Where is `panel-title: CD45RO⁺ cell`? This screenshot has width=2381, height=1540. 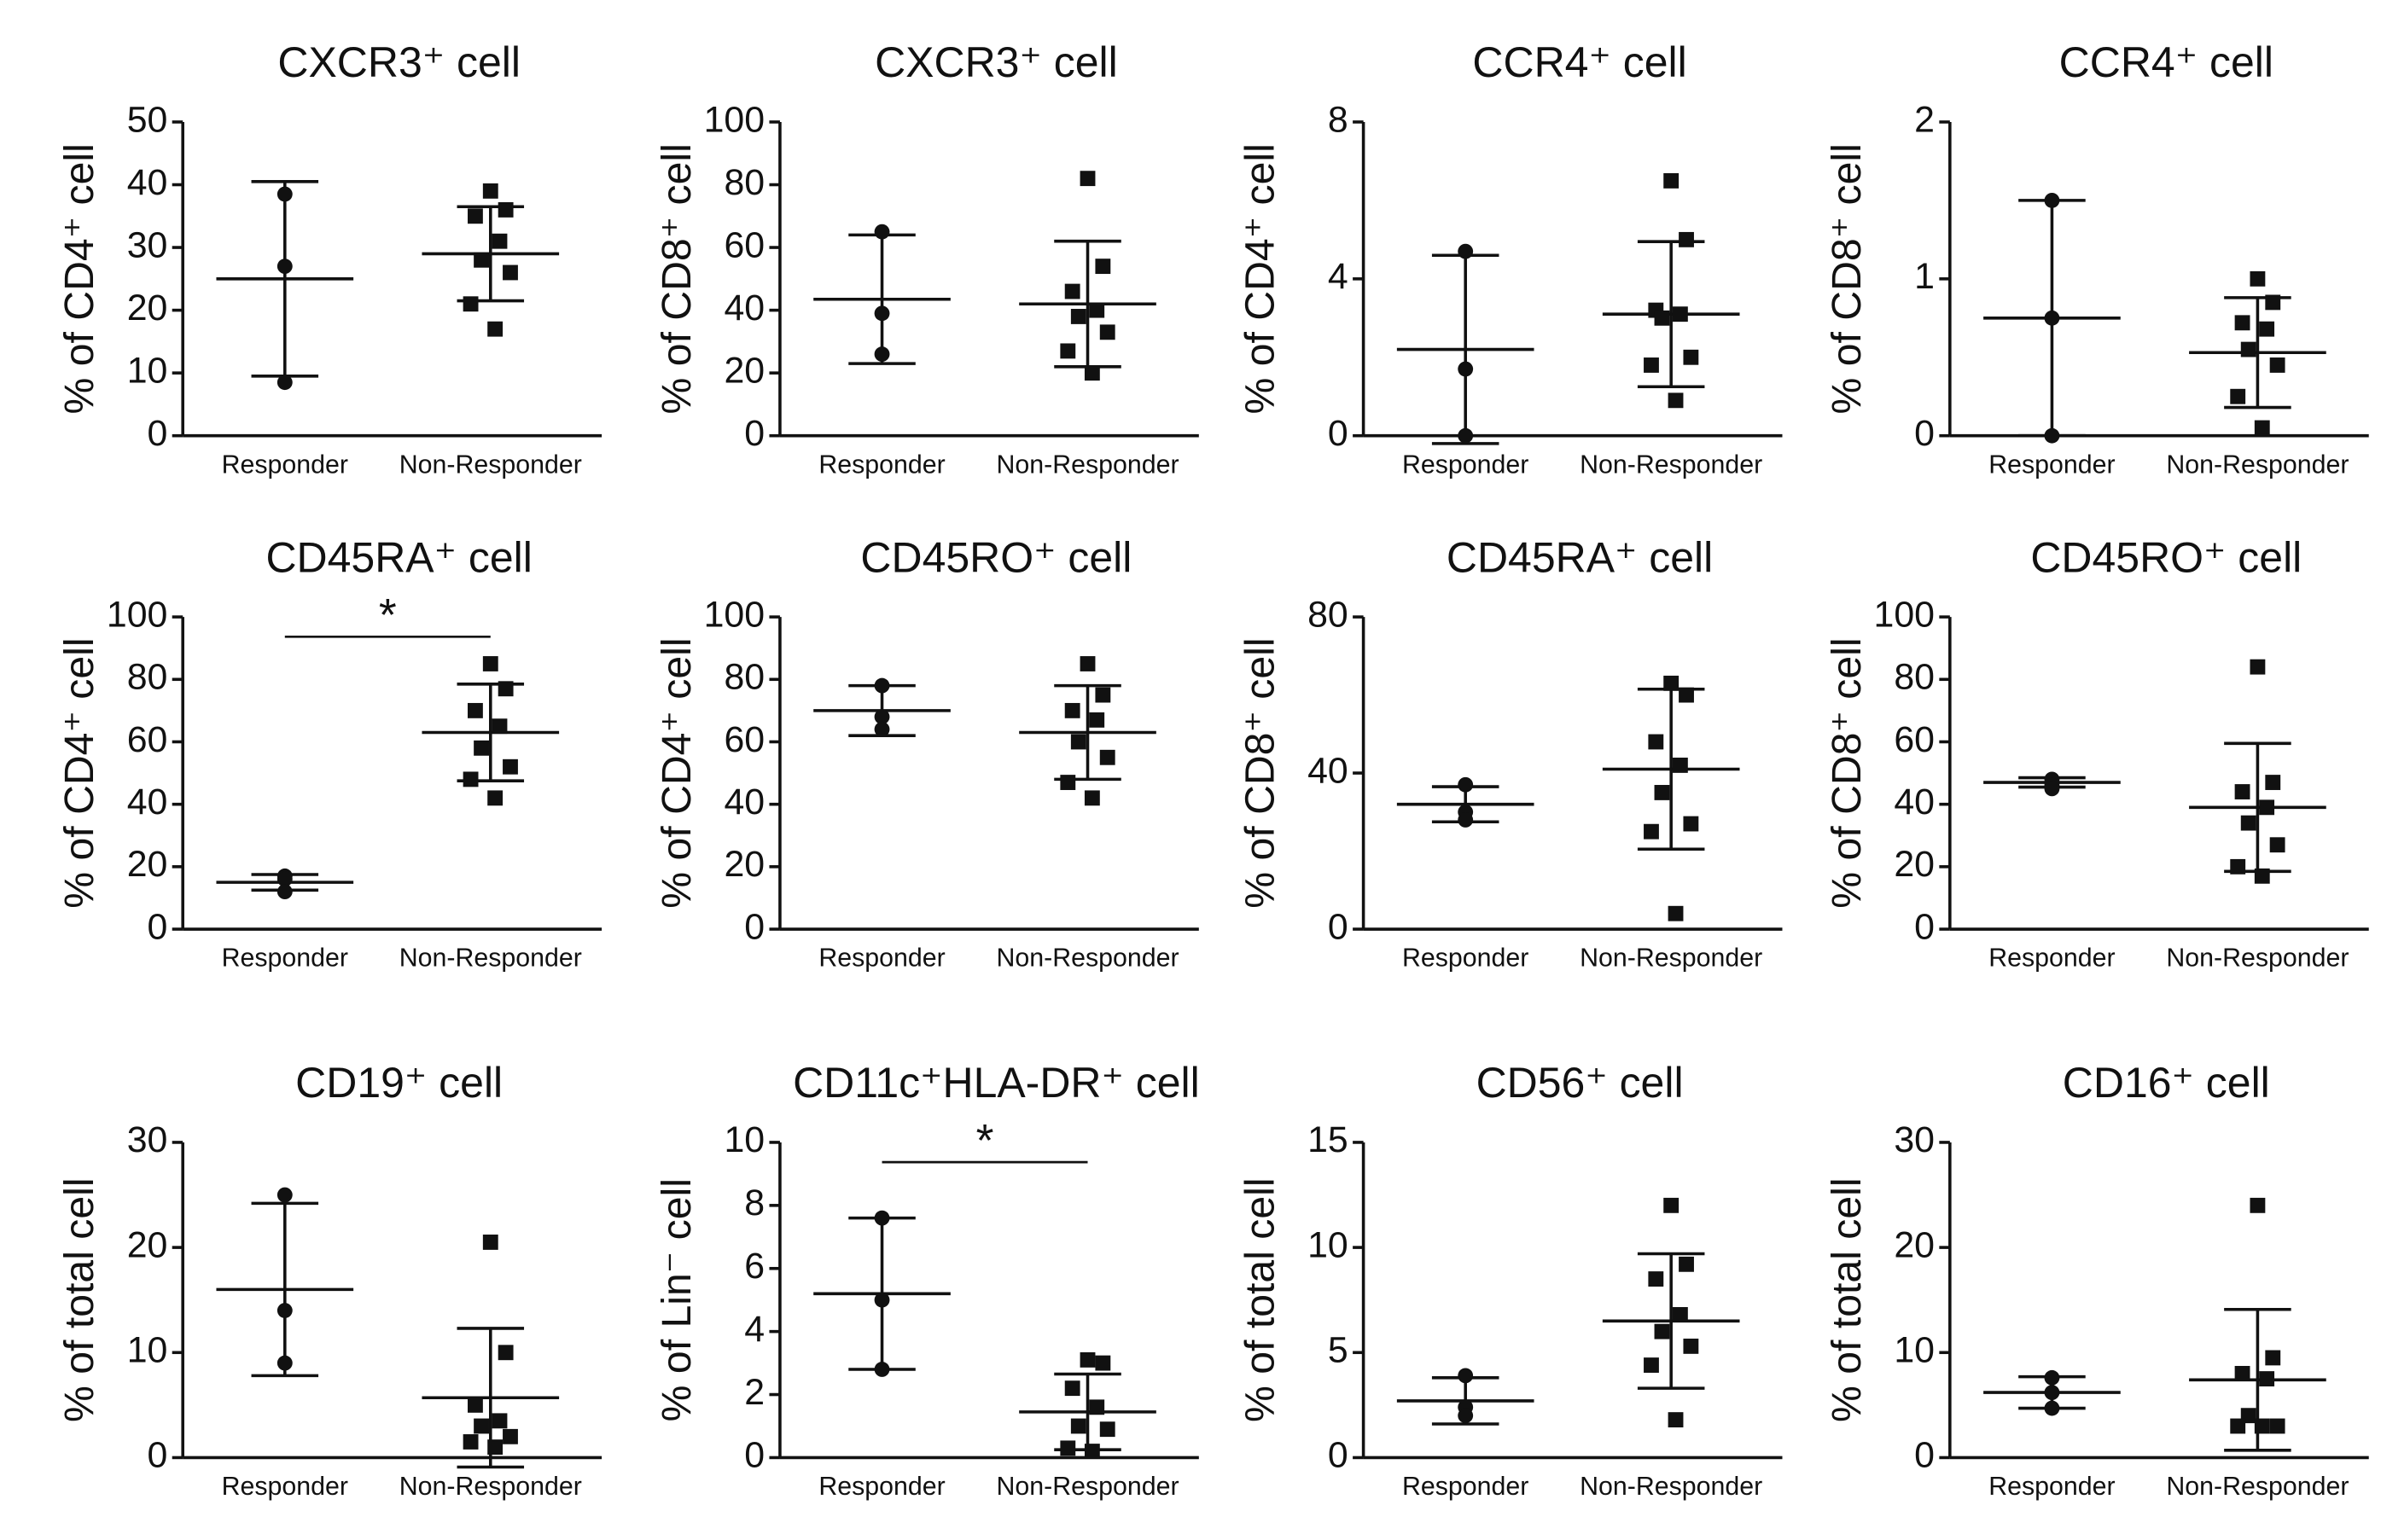
panel-title: CD45RO⁺ cell is located at coordinates (2166, 557).